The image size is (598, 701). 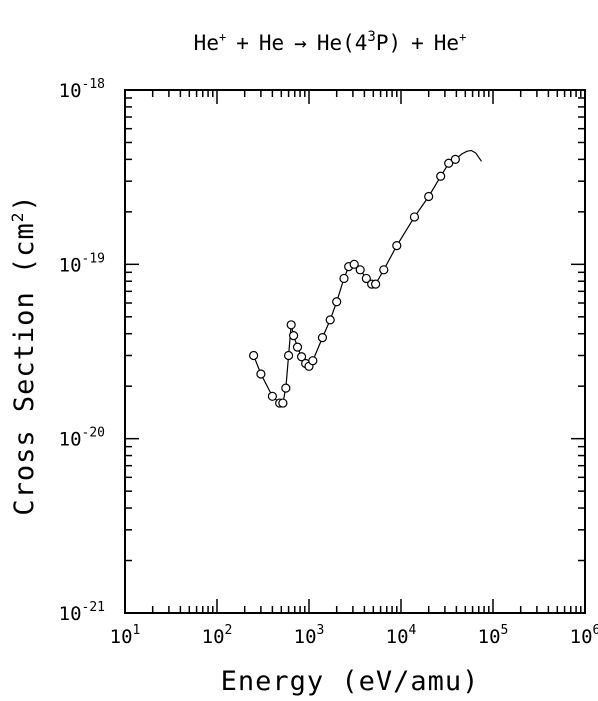 What do you see at coordinates (413, 630) in the screenshot?
I see `x-tick-label-exp: 4` at bounding box center [413, 630].